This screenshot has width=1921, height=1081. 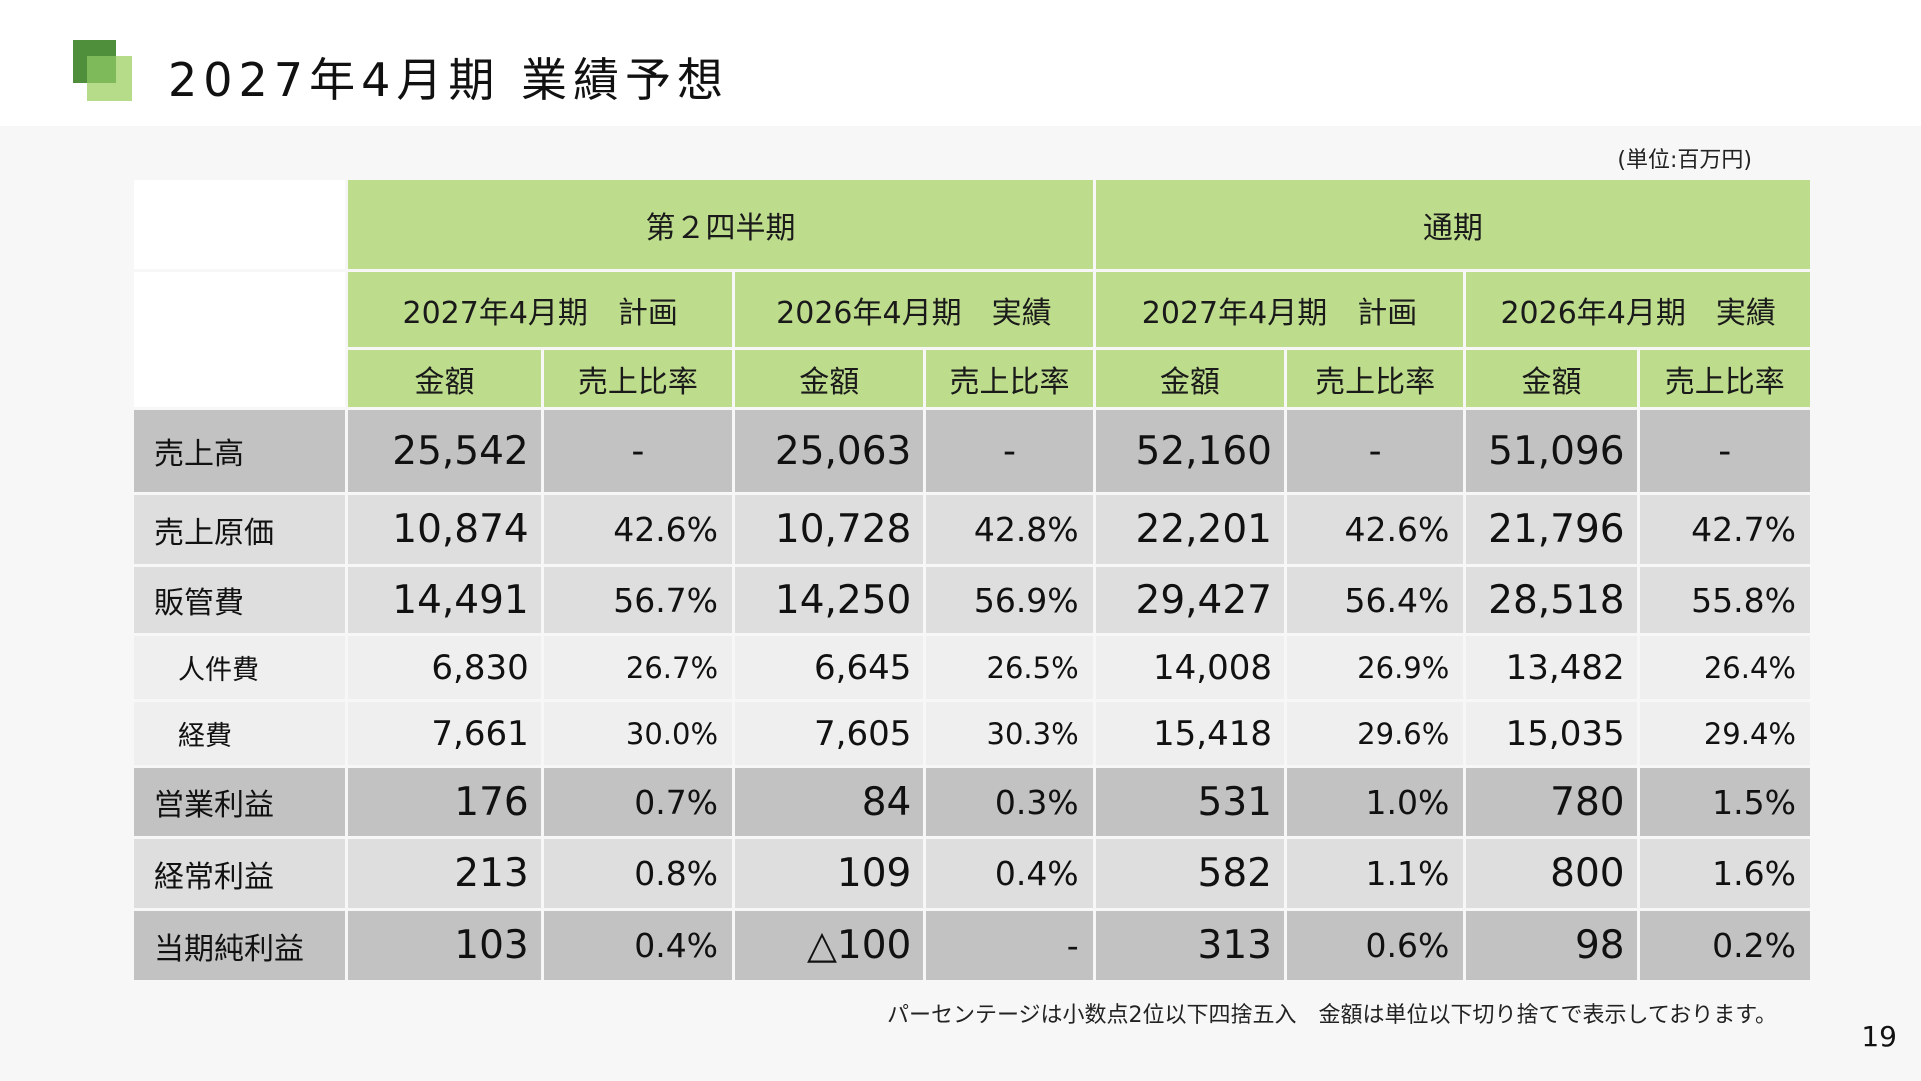 I want to click on table-row: 当期純利益 103 0.4% △100 - 313 0.6% 98 0.2%, so click(x=972, y=945).